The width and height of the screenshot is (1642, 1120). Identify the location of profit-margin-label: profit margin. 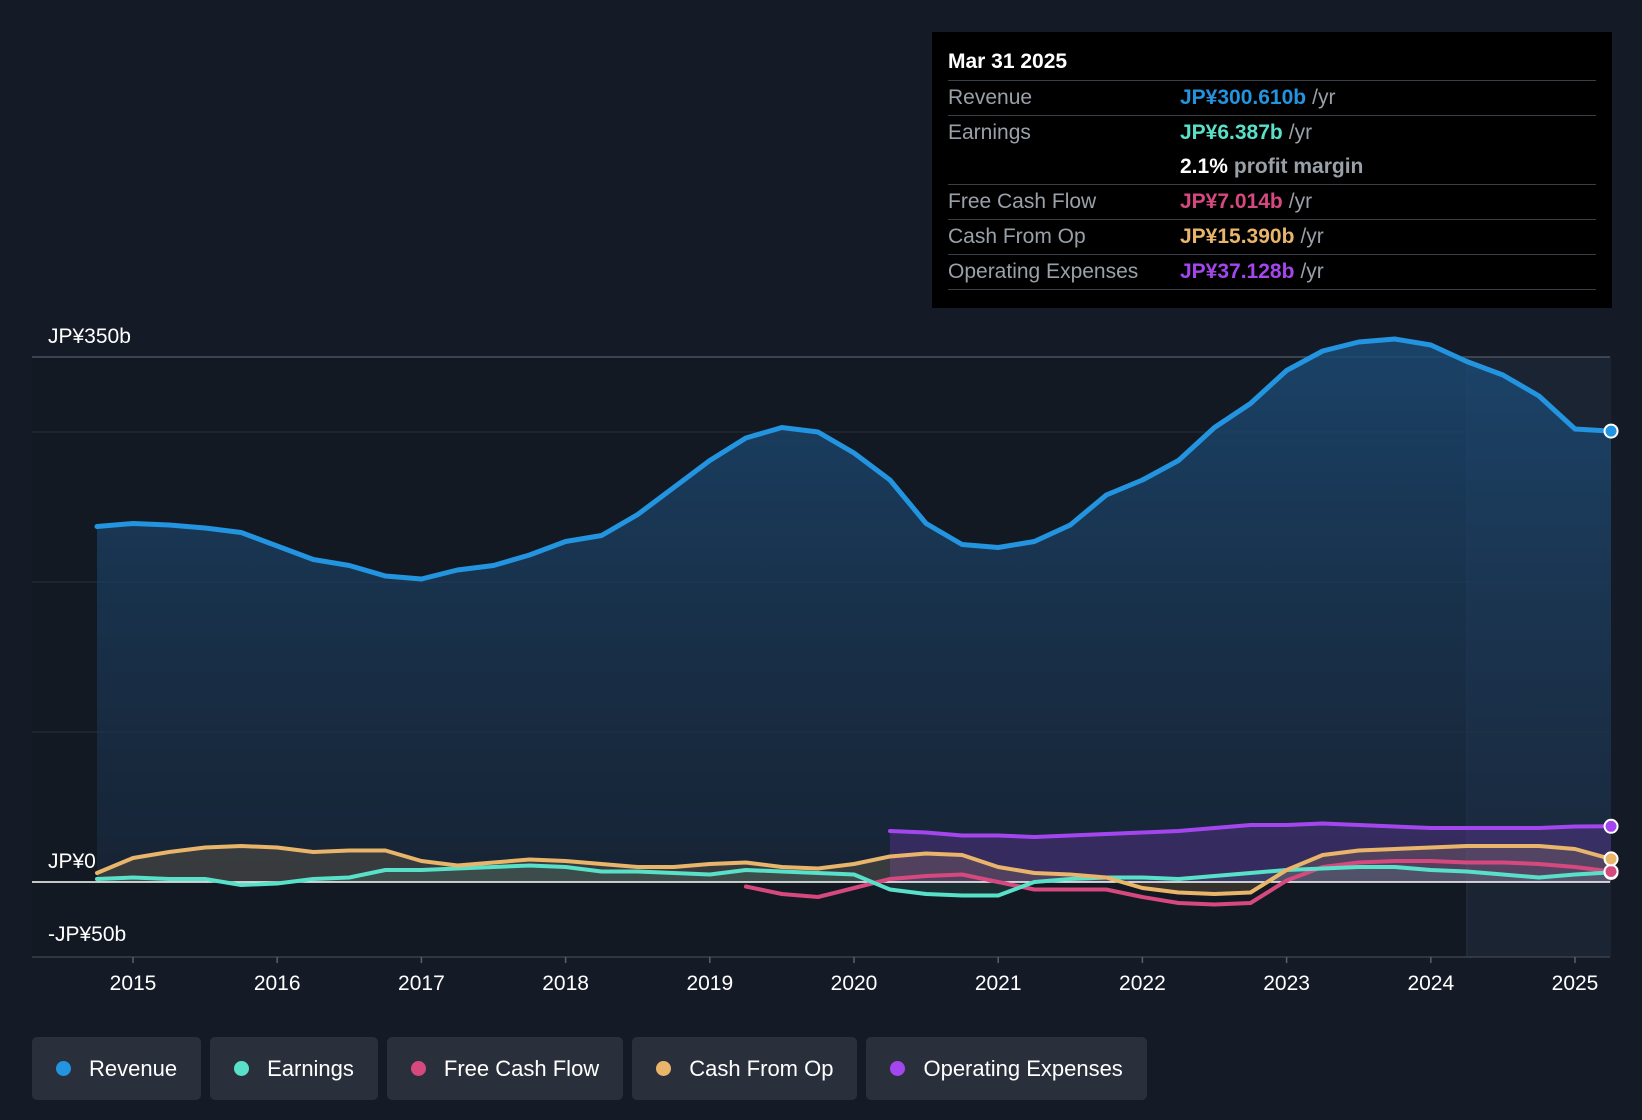
(1298, 166).